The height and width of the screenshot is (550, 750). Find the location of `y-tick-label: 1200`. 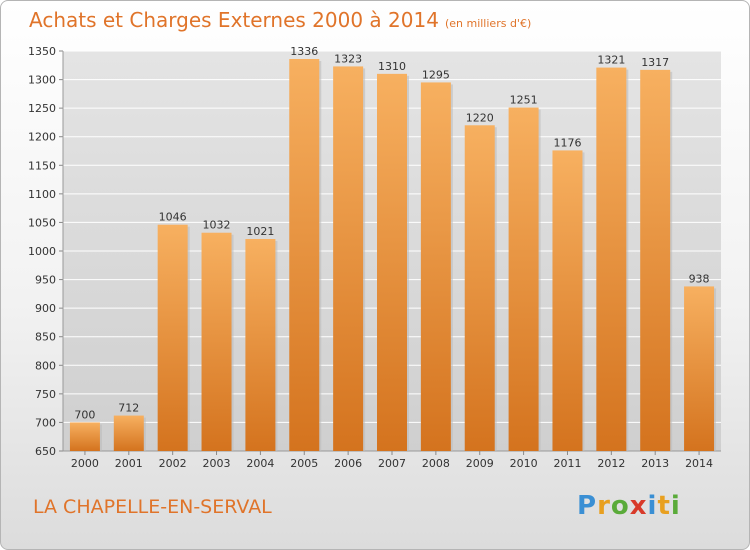

y-tick-label: 1200 is located at coordinates (42, 137).